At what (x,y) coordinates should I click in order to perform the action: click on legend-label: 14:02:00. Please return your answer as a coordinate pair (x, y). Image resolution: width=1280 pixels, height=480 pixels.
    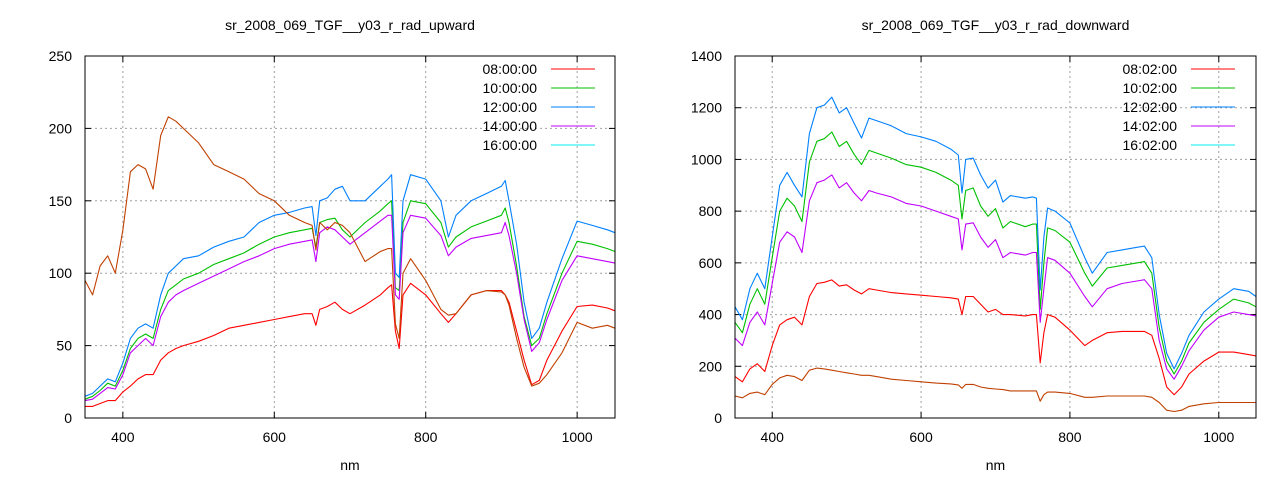
    Looking at the image, I should click on (1150, 126).